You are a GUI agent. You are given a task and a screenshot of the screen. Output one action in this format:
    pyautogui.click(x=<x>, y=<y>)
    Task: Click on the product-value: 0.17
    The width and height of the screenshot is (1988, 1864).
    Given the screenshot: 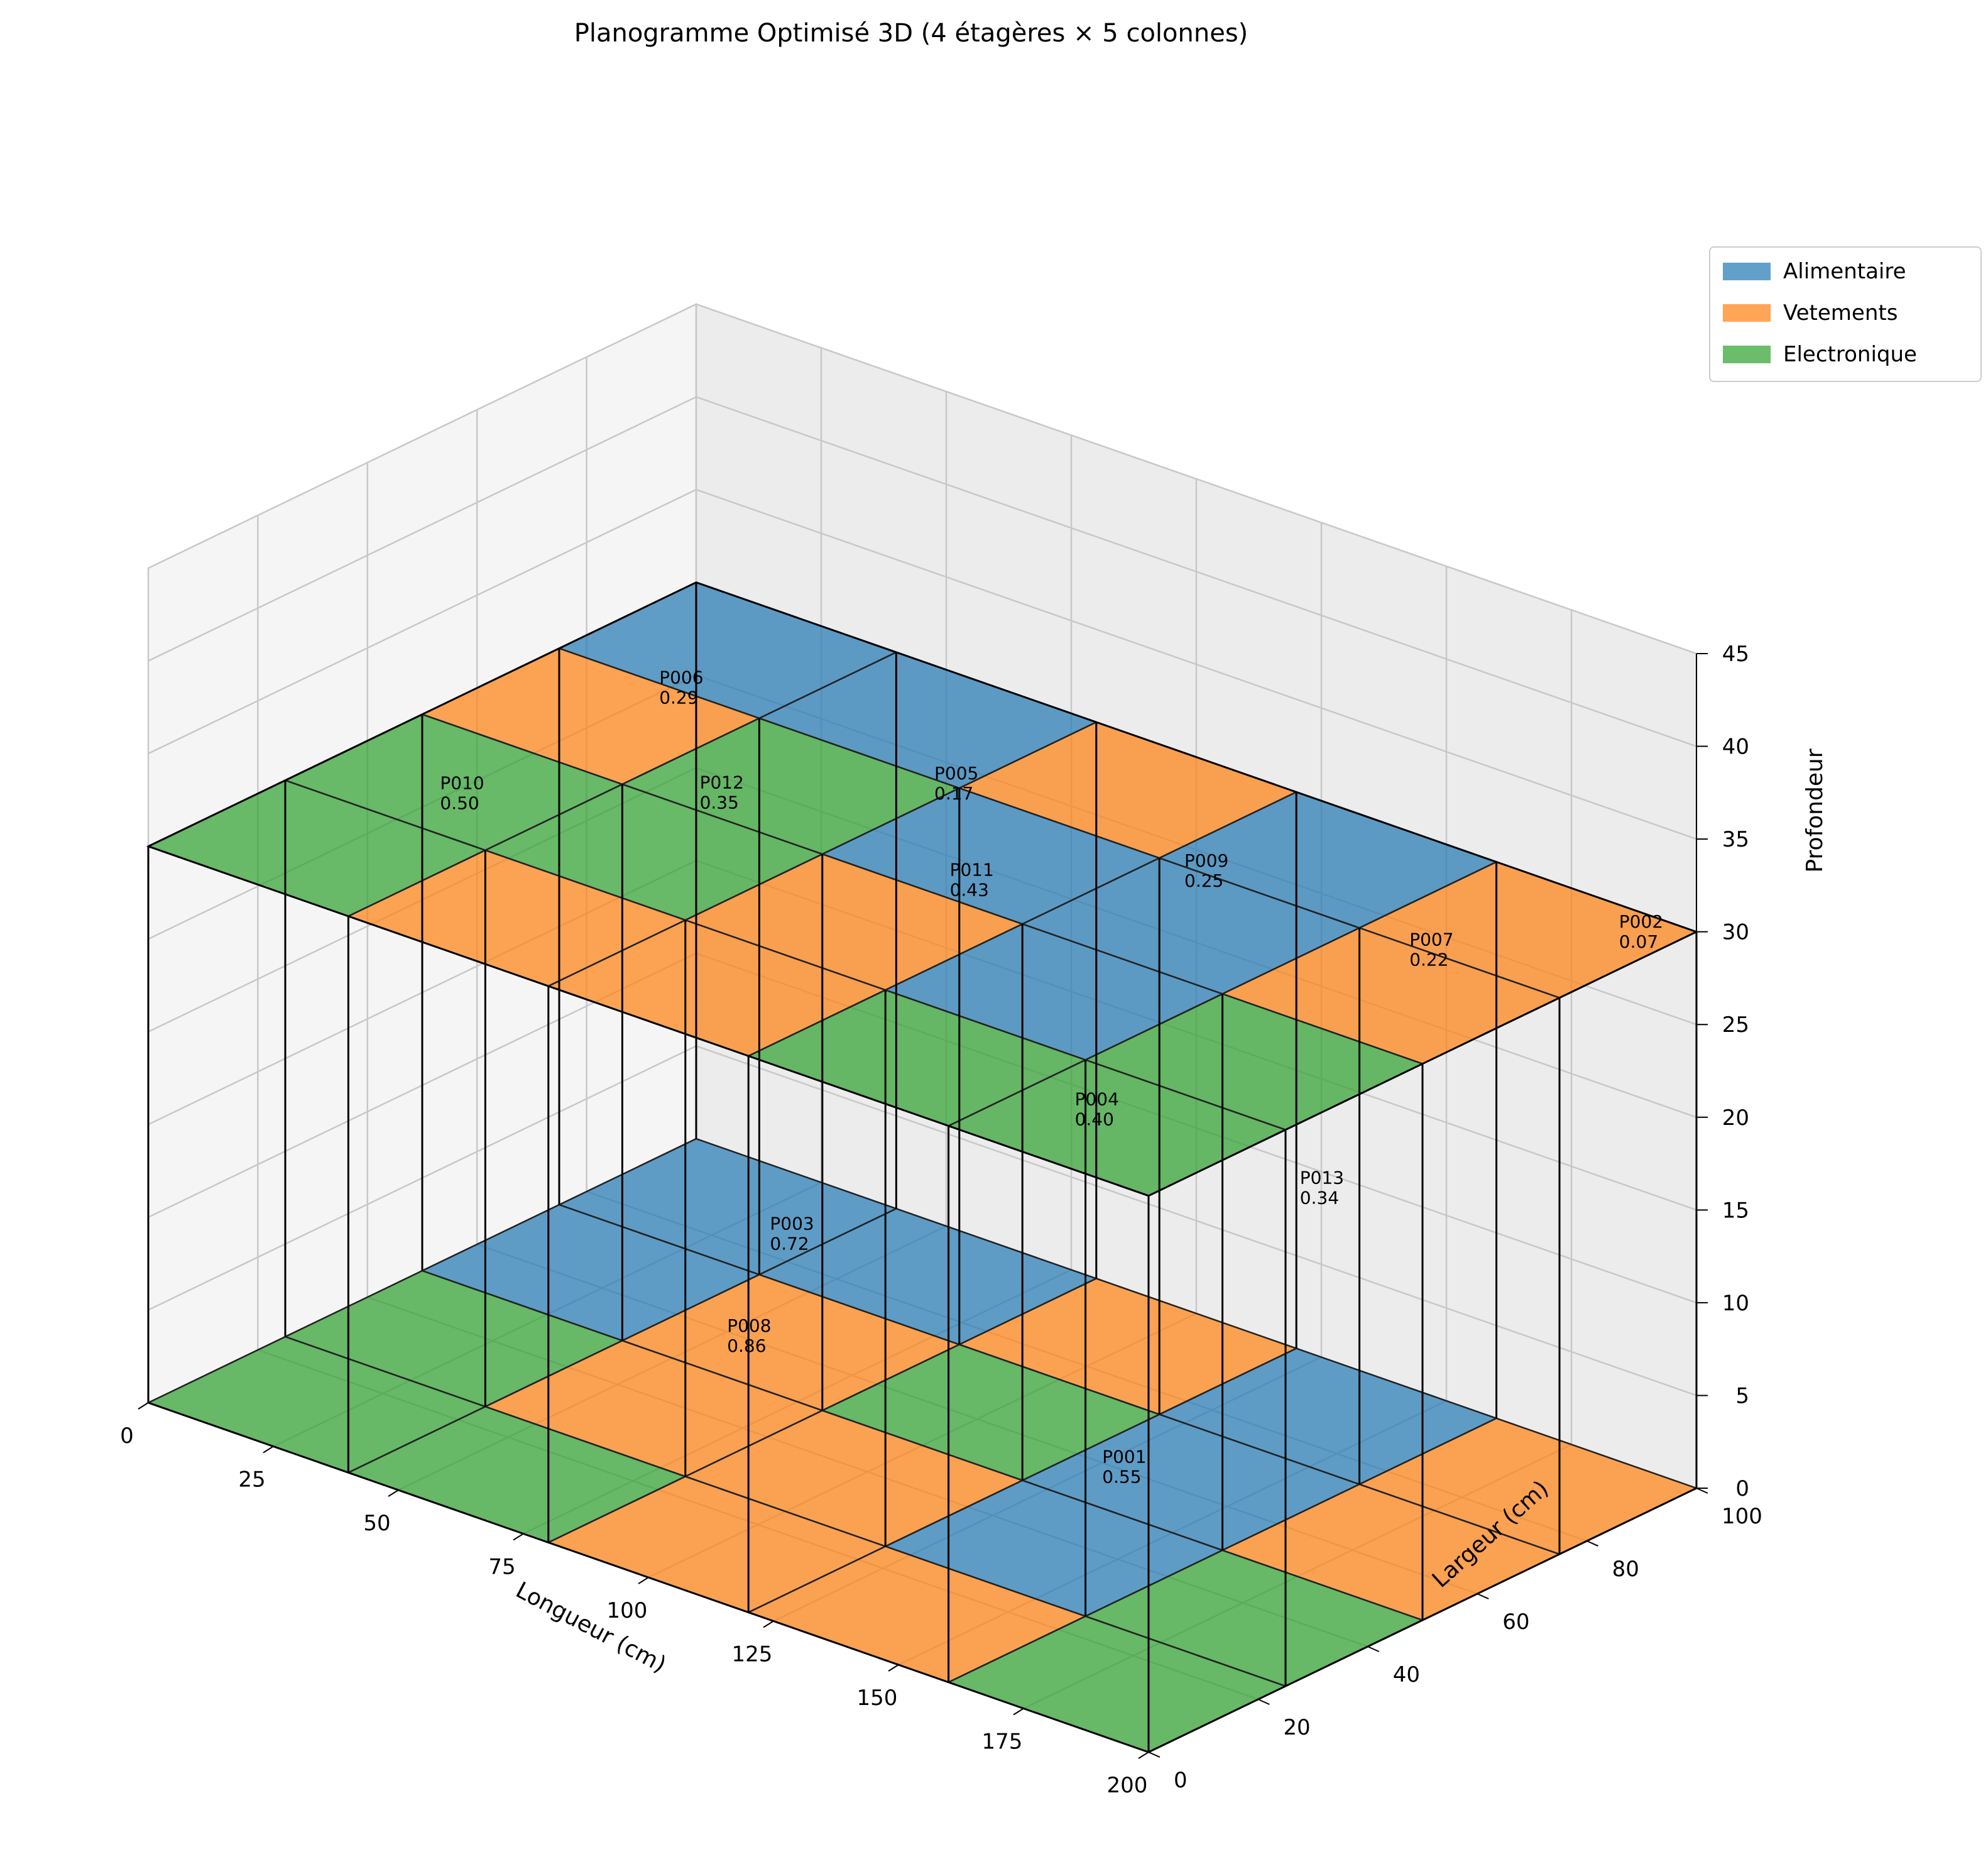 What is the action you would take?
    pyautogui.click(x=953, y=793)
    